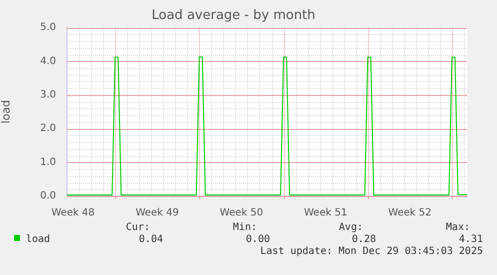 The image size is (497, 275). Describe the element at coordinates (6, 112) in the screenshot. I see `y-axis-title: load` at that location.